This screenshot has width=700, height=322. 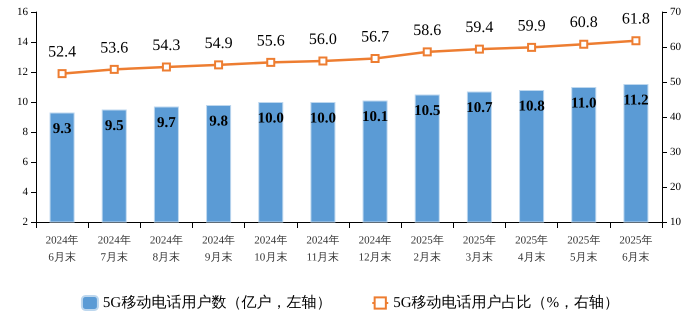 I want to click on y-tick-label: 12, so click(x=22, y=72).